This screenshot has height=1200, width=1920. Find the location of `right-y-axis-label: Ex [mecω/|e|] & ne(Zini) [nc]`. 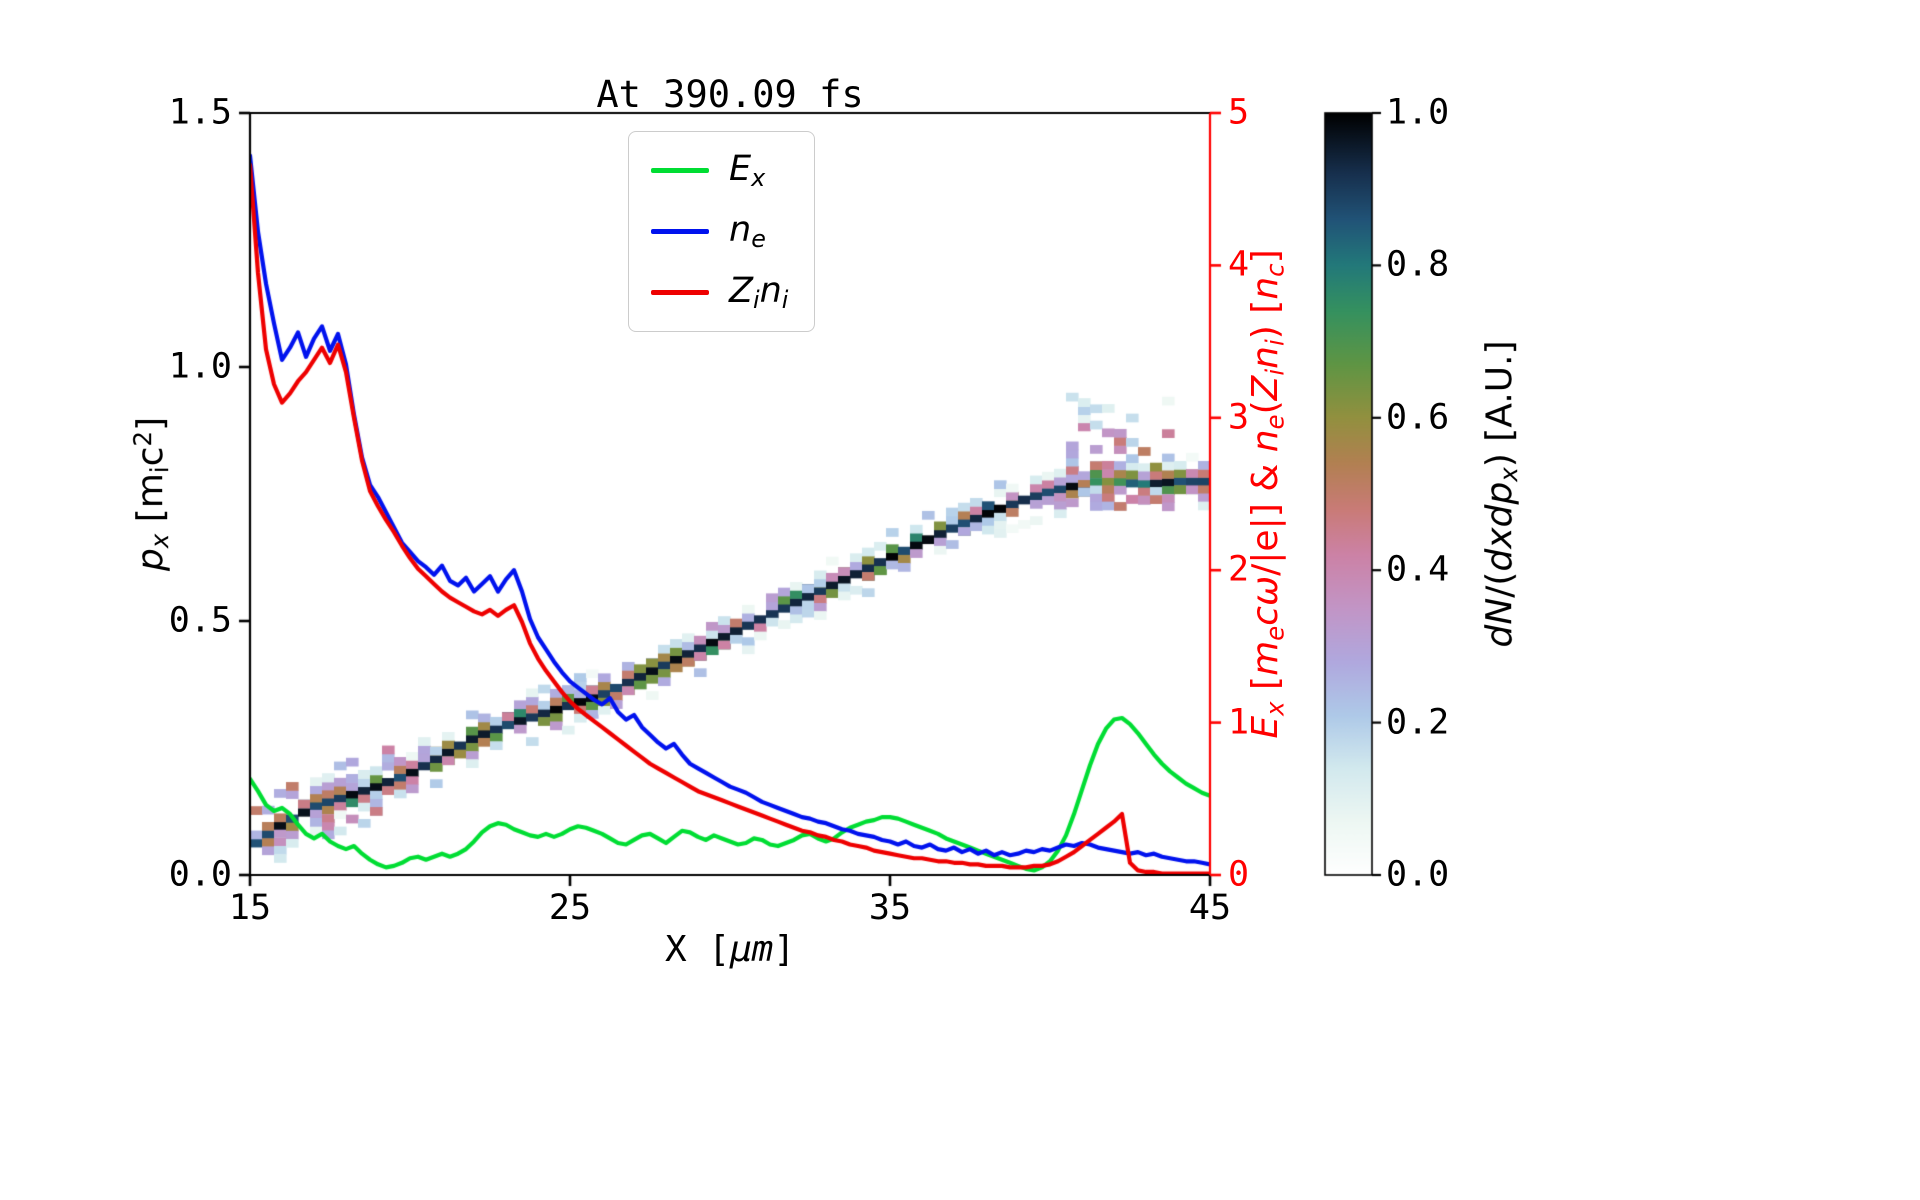

right-y-axis-label: Ex [mecω/|e|] & ne(Zini) [nc] is located at coordinates (1267, 494).